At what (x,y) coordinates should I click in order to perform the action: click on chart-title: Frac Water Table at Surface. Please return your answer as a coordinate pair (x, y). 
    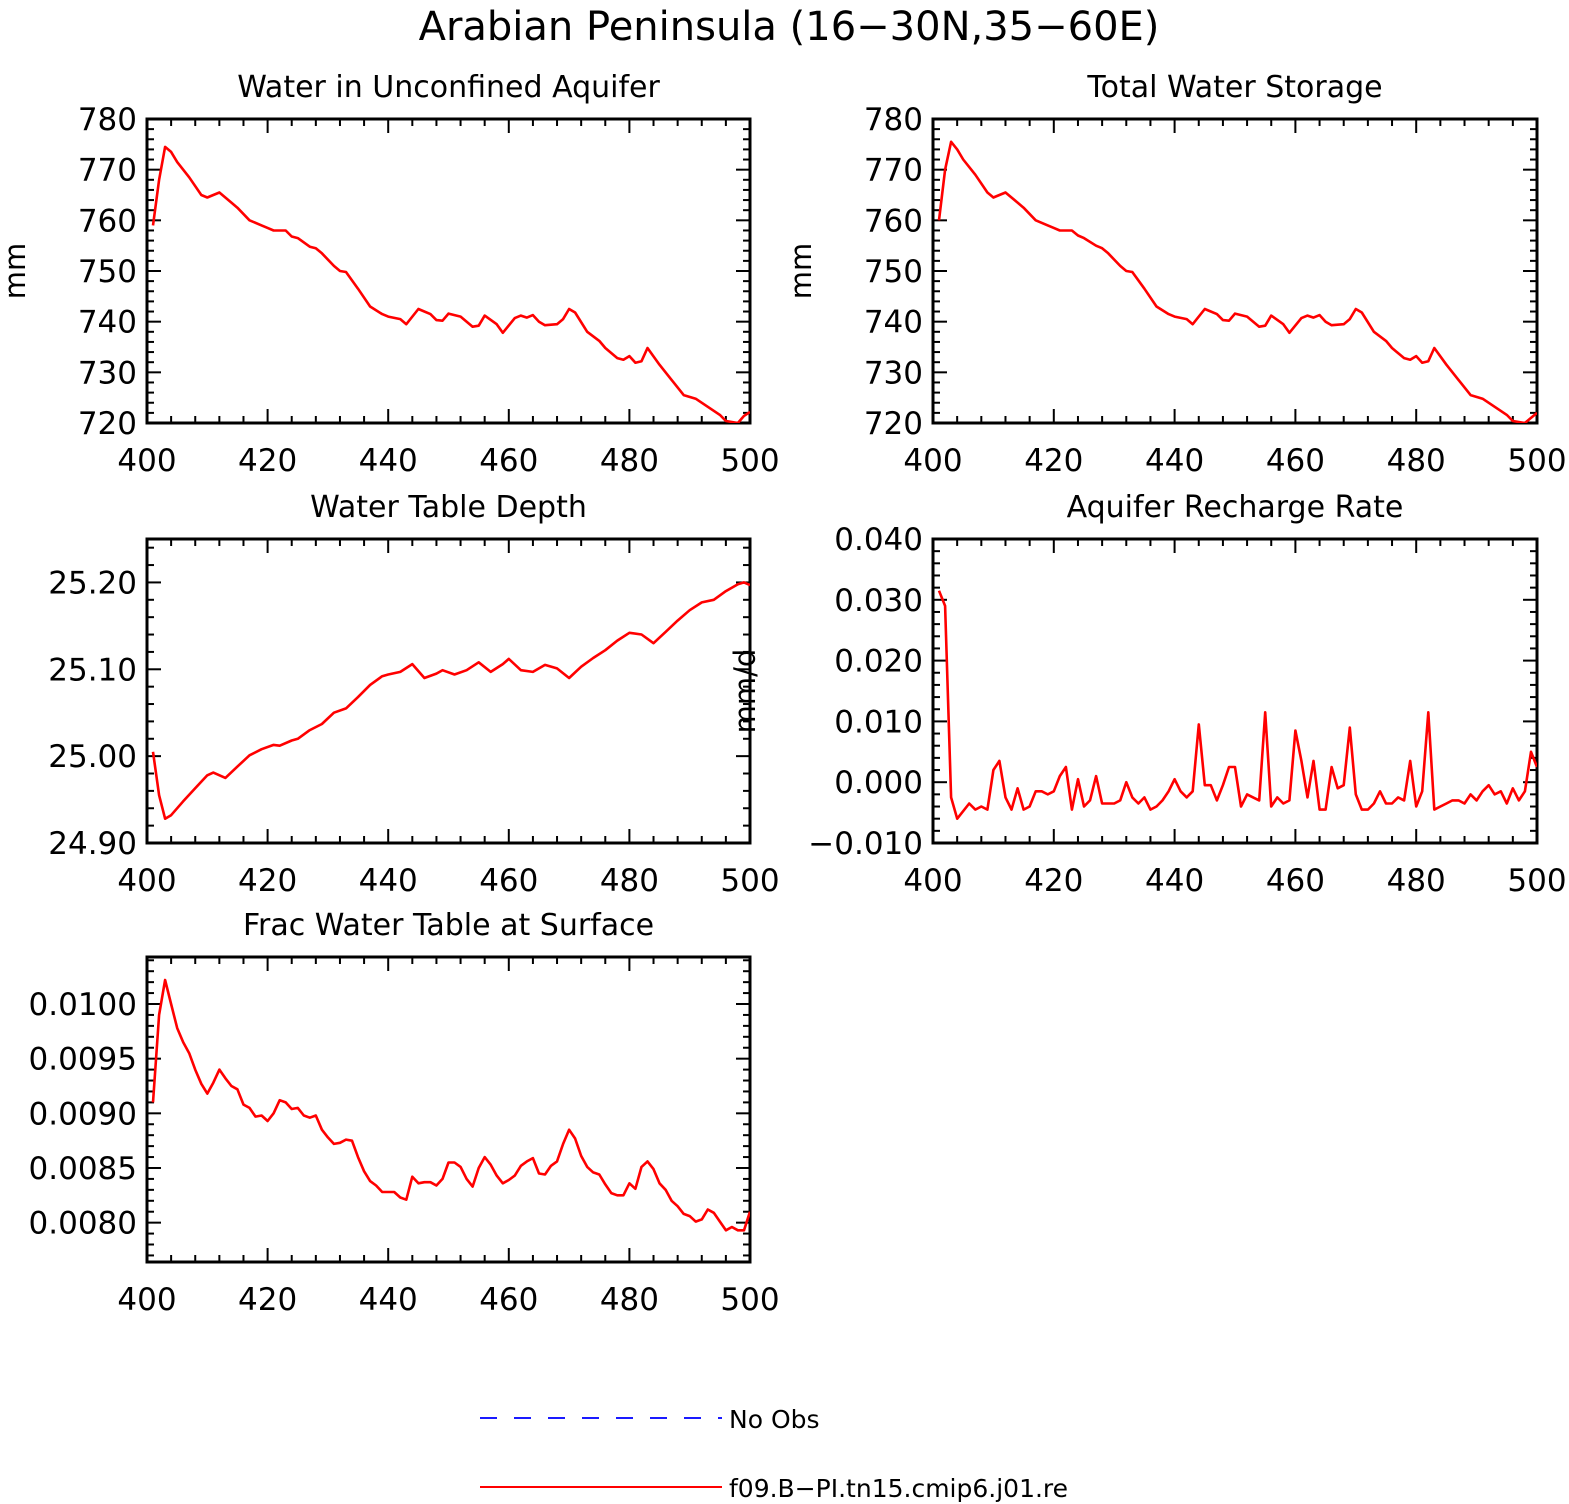
    Looking at the image, I should click on (448, 925).